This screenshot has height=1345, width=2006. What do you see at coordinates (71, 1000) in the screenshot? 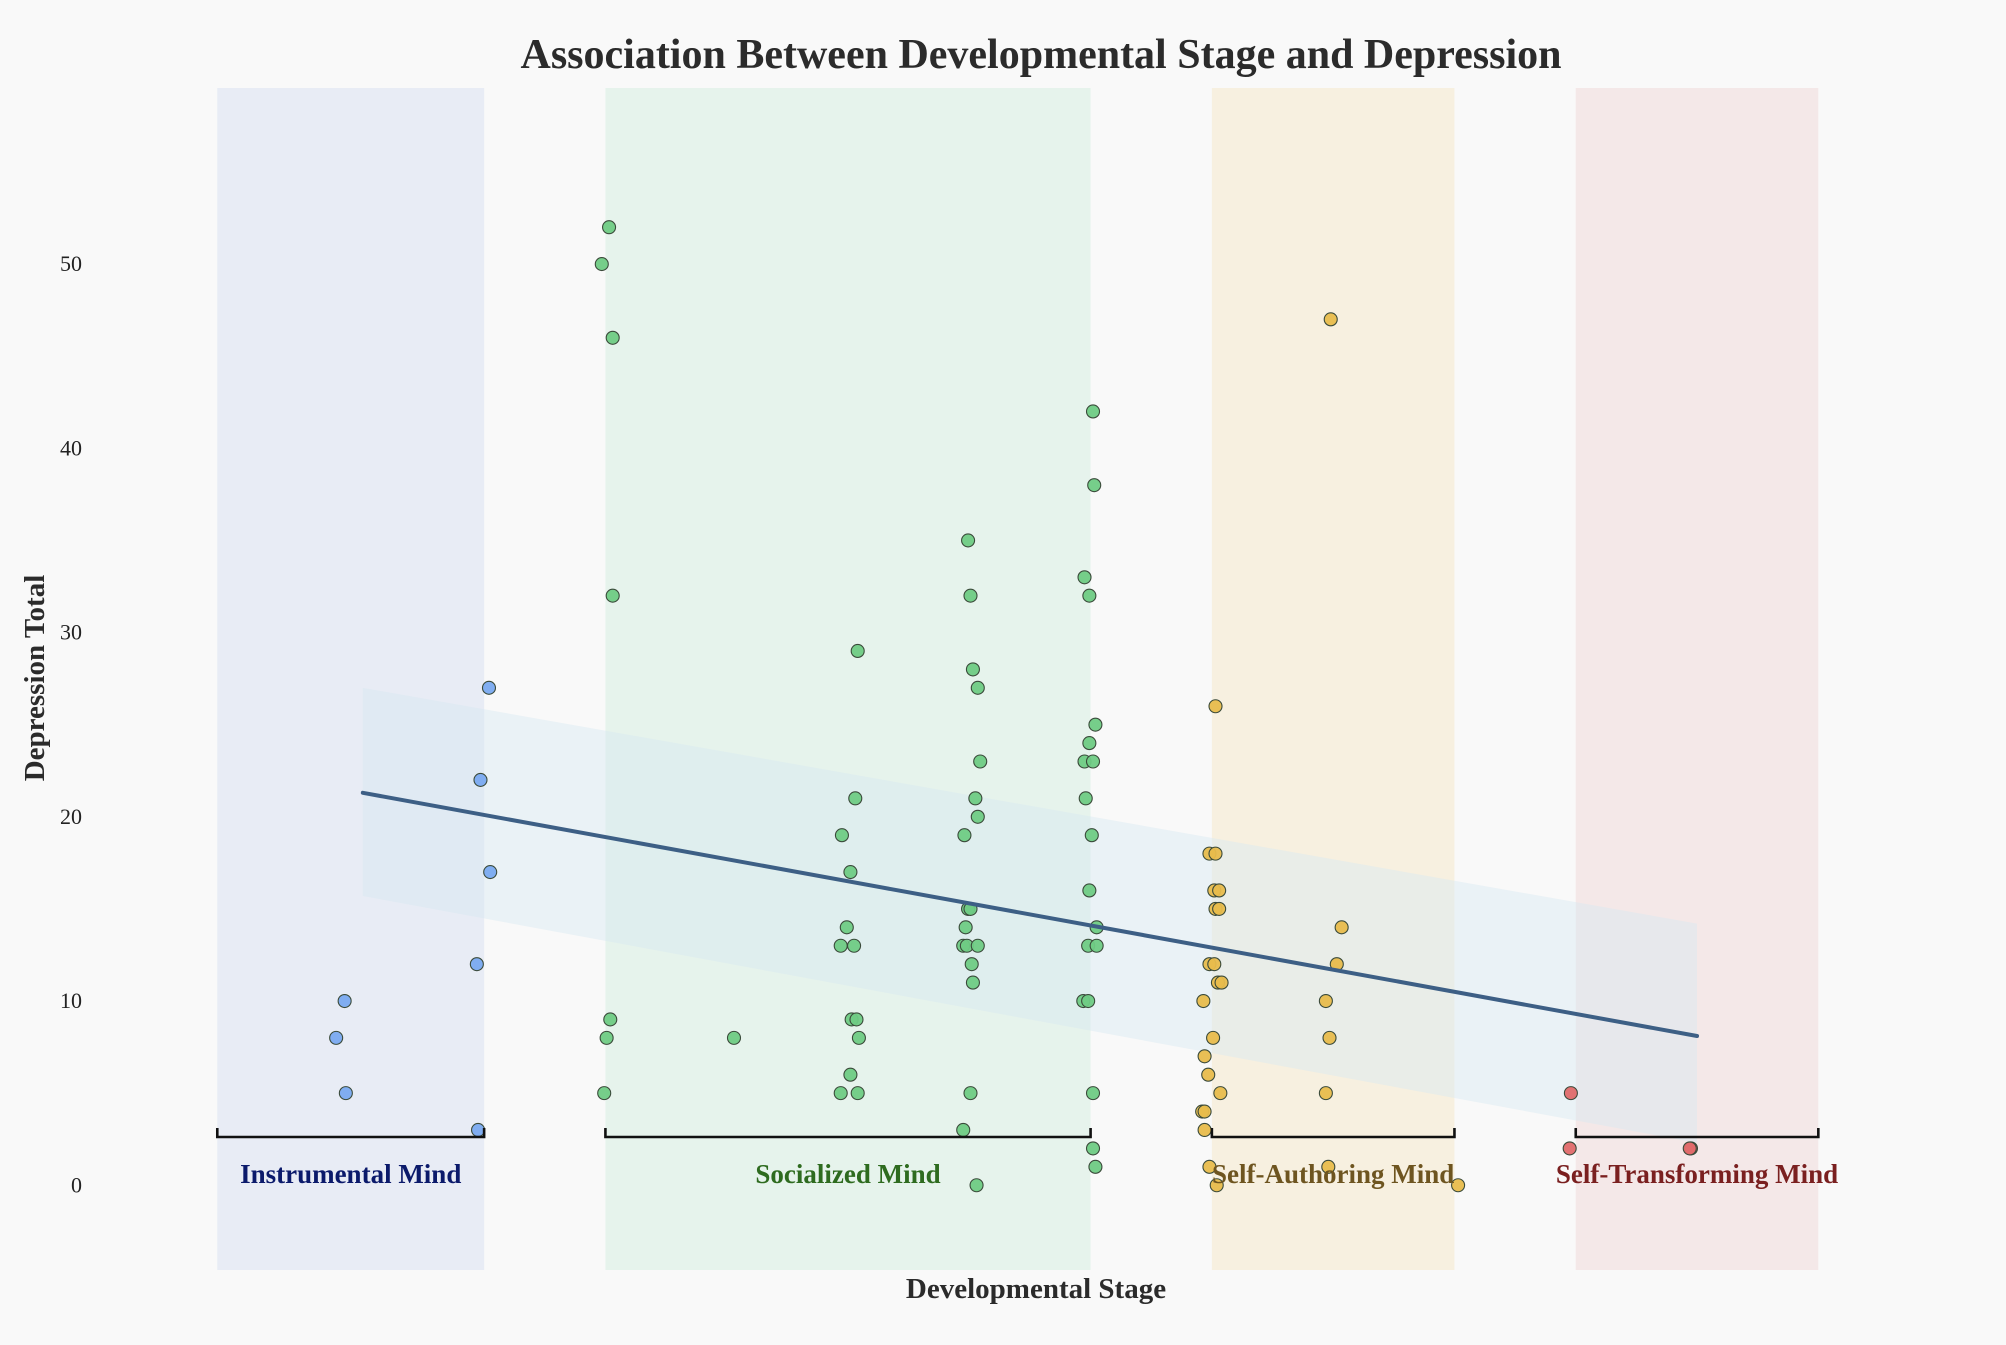
I see `y-tick-label: 10` at bounding box center [71, 1000].